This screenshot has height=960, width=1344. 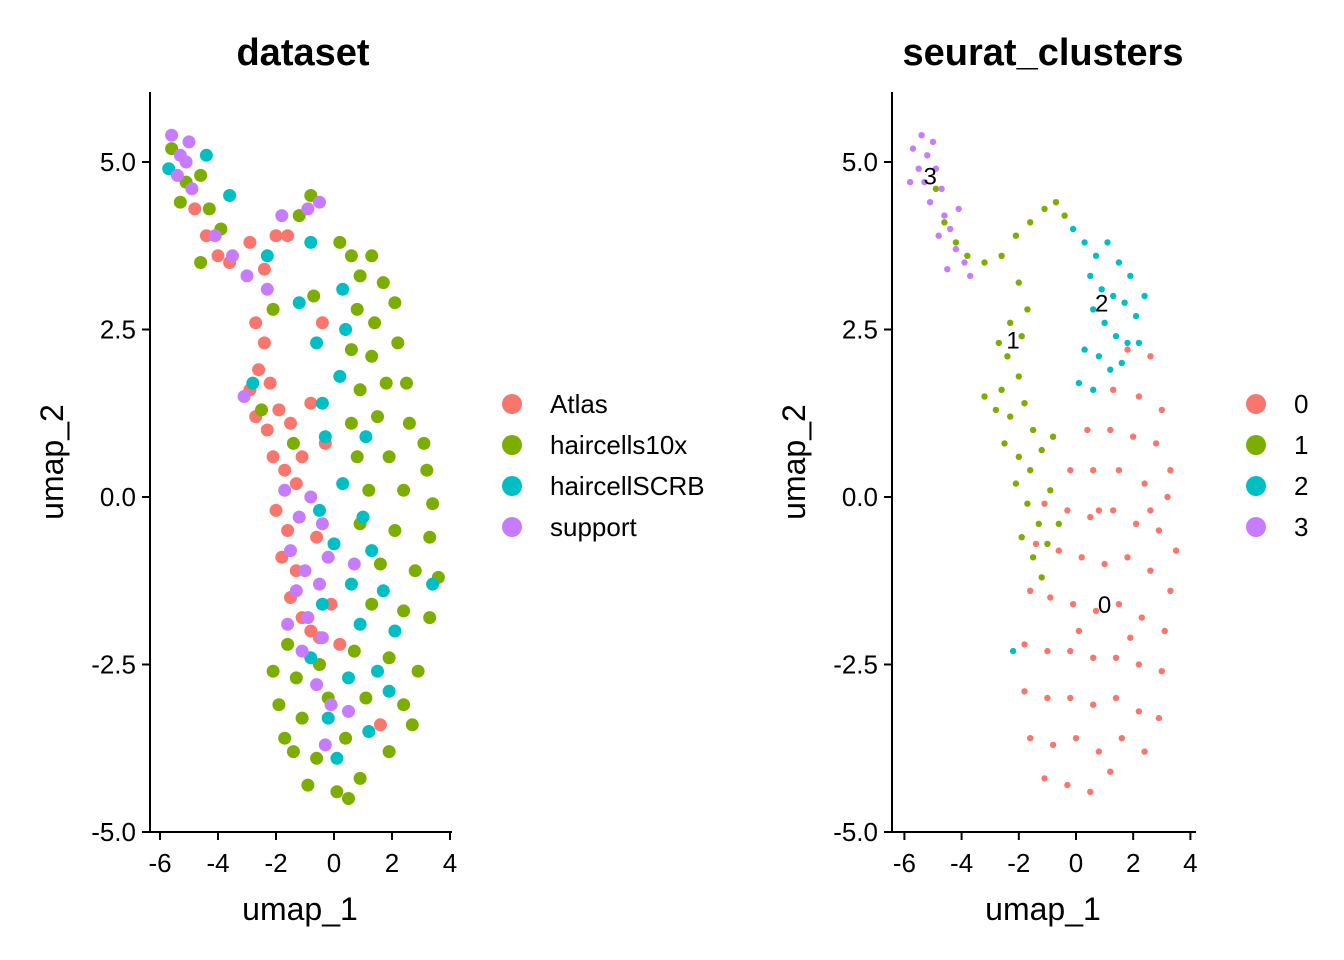 I want to click on y-tick-label: 2.5, so click(x=118, y=330).